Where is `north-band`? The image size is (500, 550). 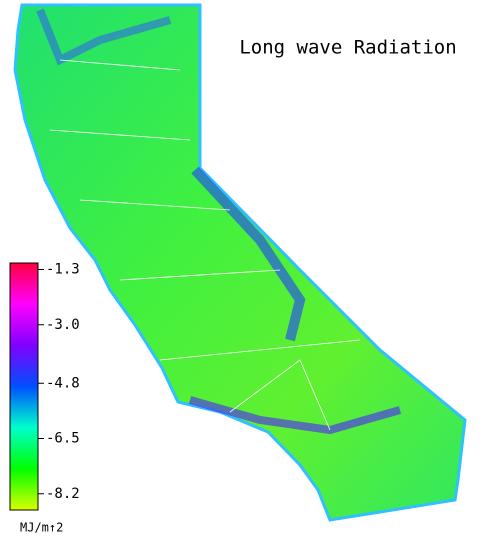
north-band is located at coordinates (104, 37).